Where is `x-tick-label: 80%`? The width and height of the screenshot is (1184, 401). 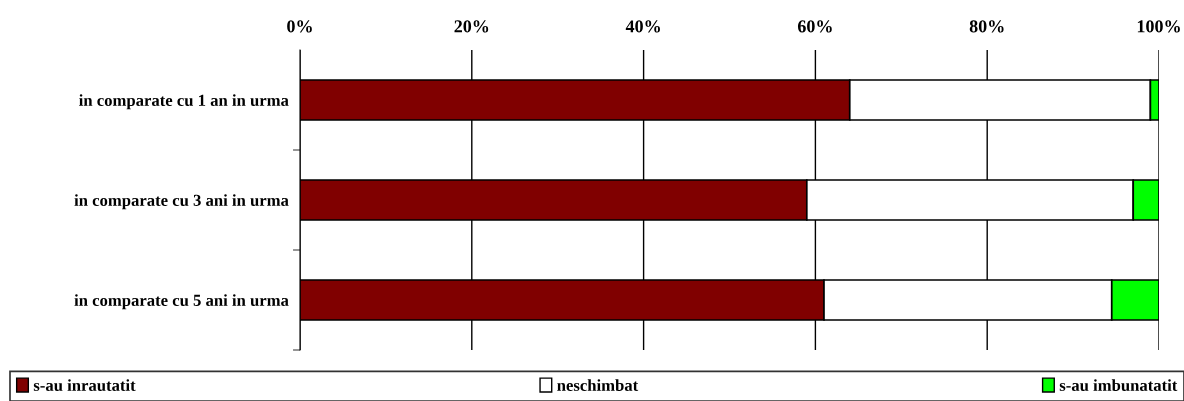 x-tick-label: 80% is located at coordinates (986, 26).